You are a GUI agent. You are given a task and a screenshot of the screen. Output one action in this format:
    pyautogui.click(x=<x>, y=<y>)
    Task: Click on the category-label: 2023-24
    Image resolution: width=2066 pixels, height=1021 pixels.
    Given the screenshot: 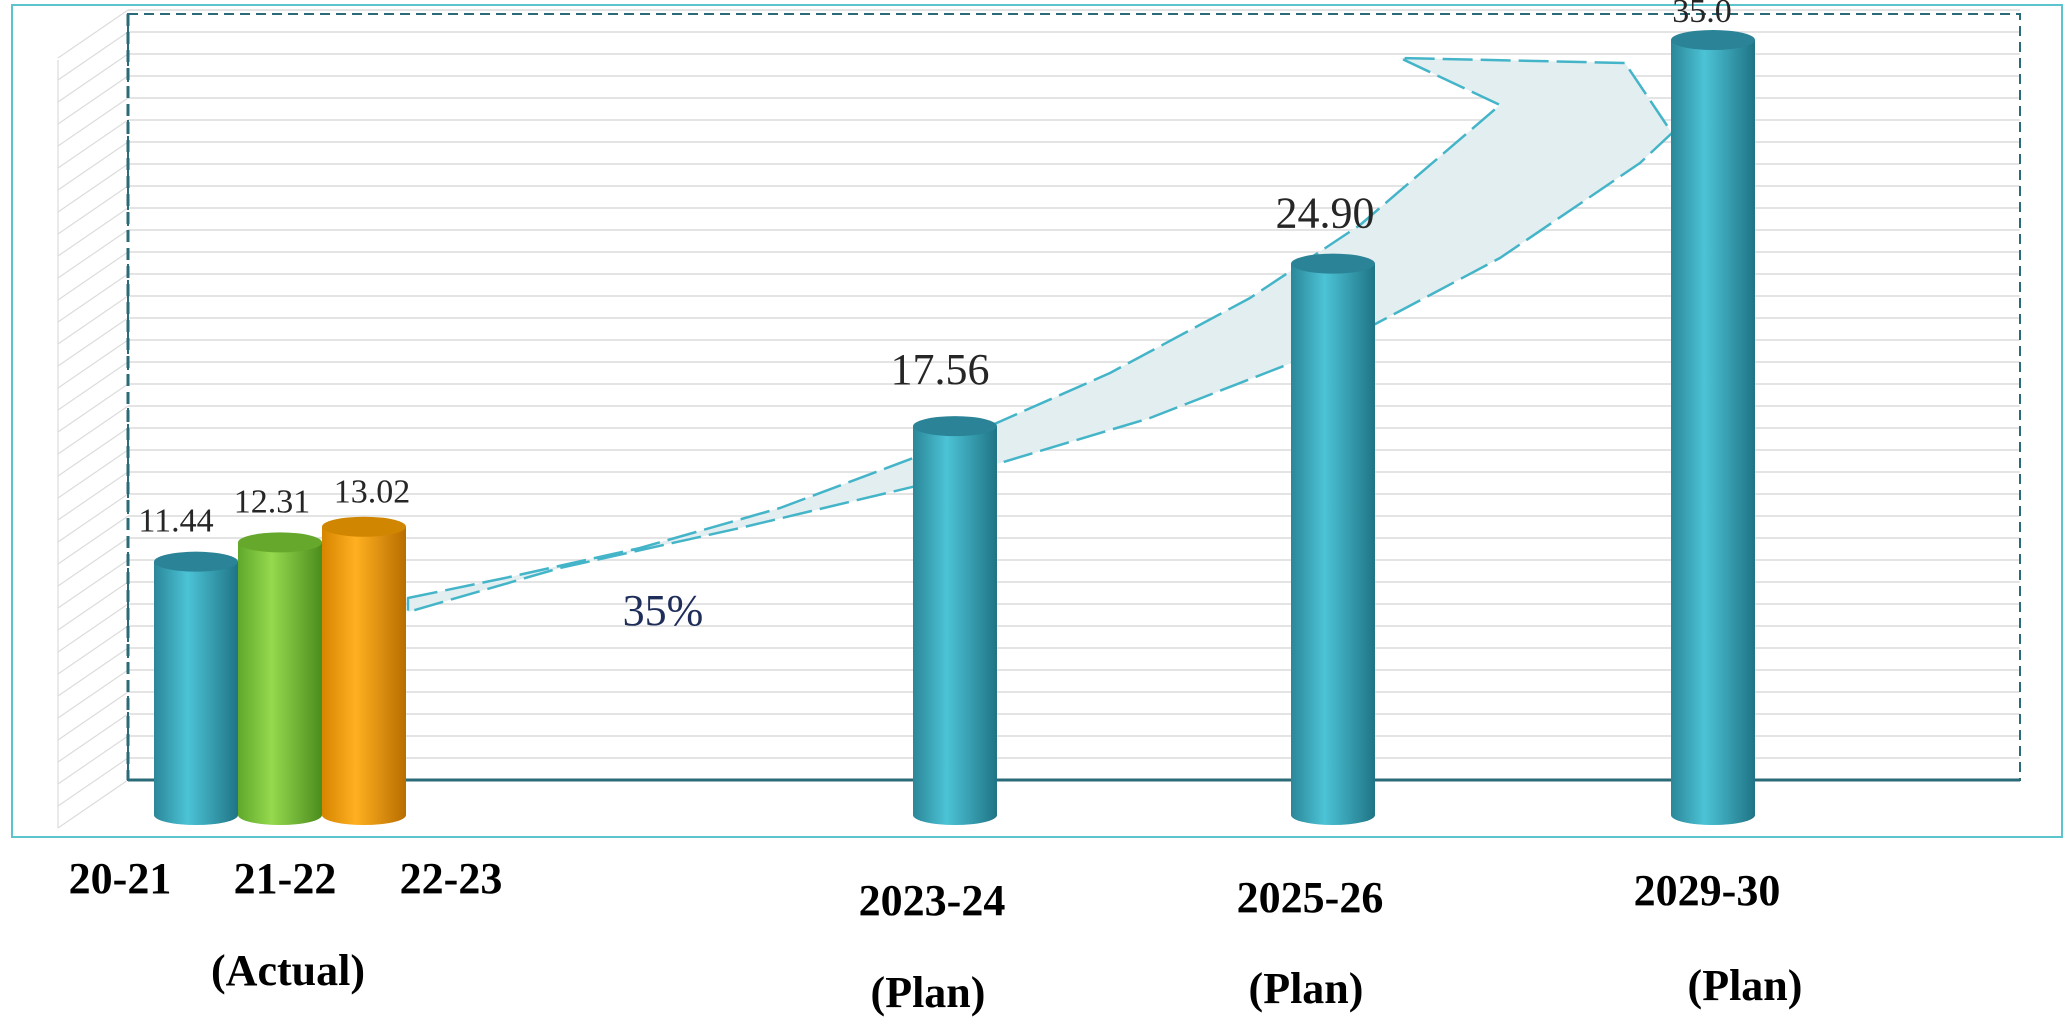 What is the action you would take?
    pyautogui.click(x=932, y=900)
    